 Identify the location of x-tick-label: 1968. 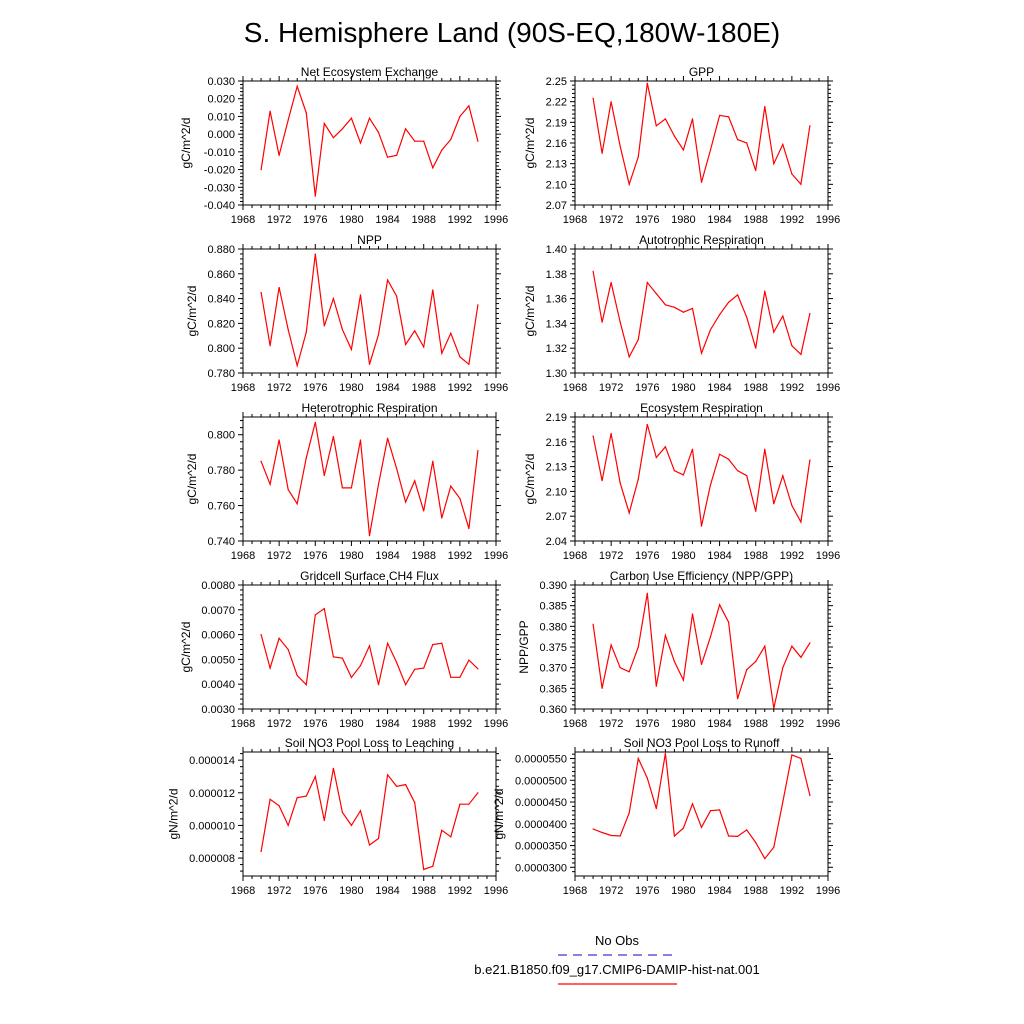
(243, 724).